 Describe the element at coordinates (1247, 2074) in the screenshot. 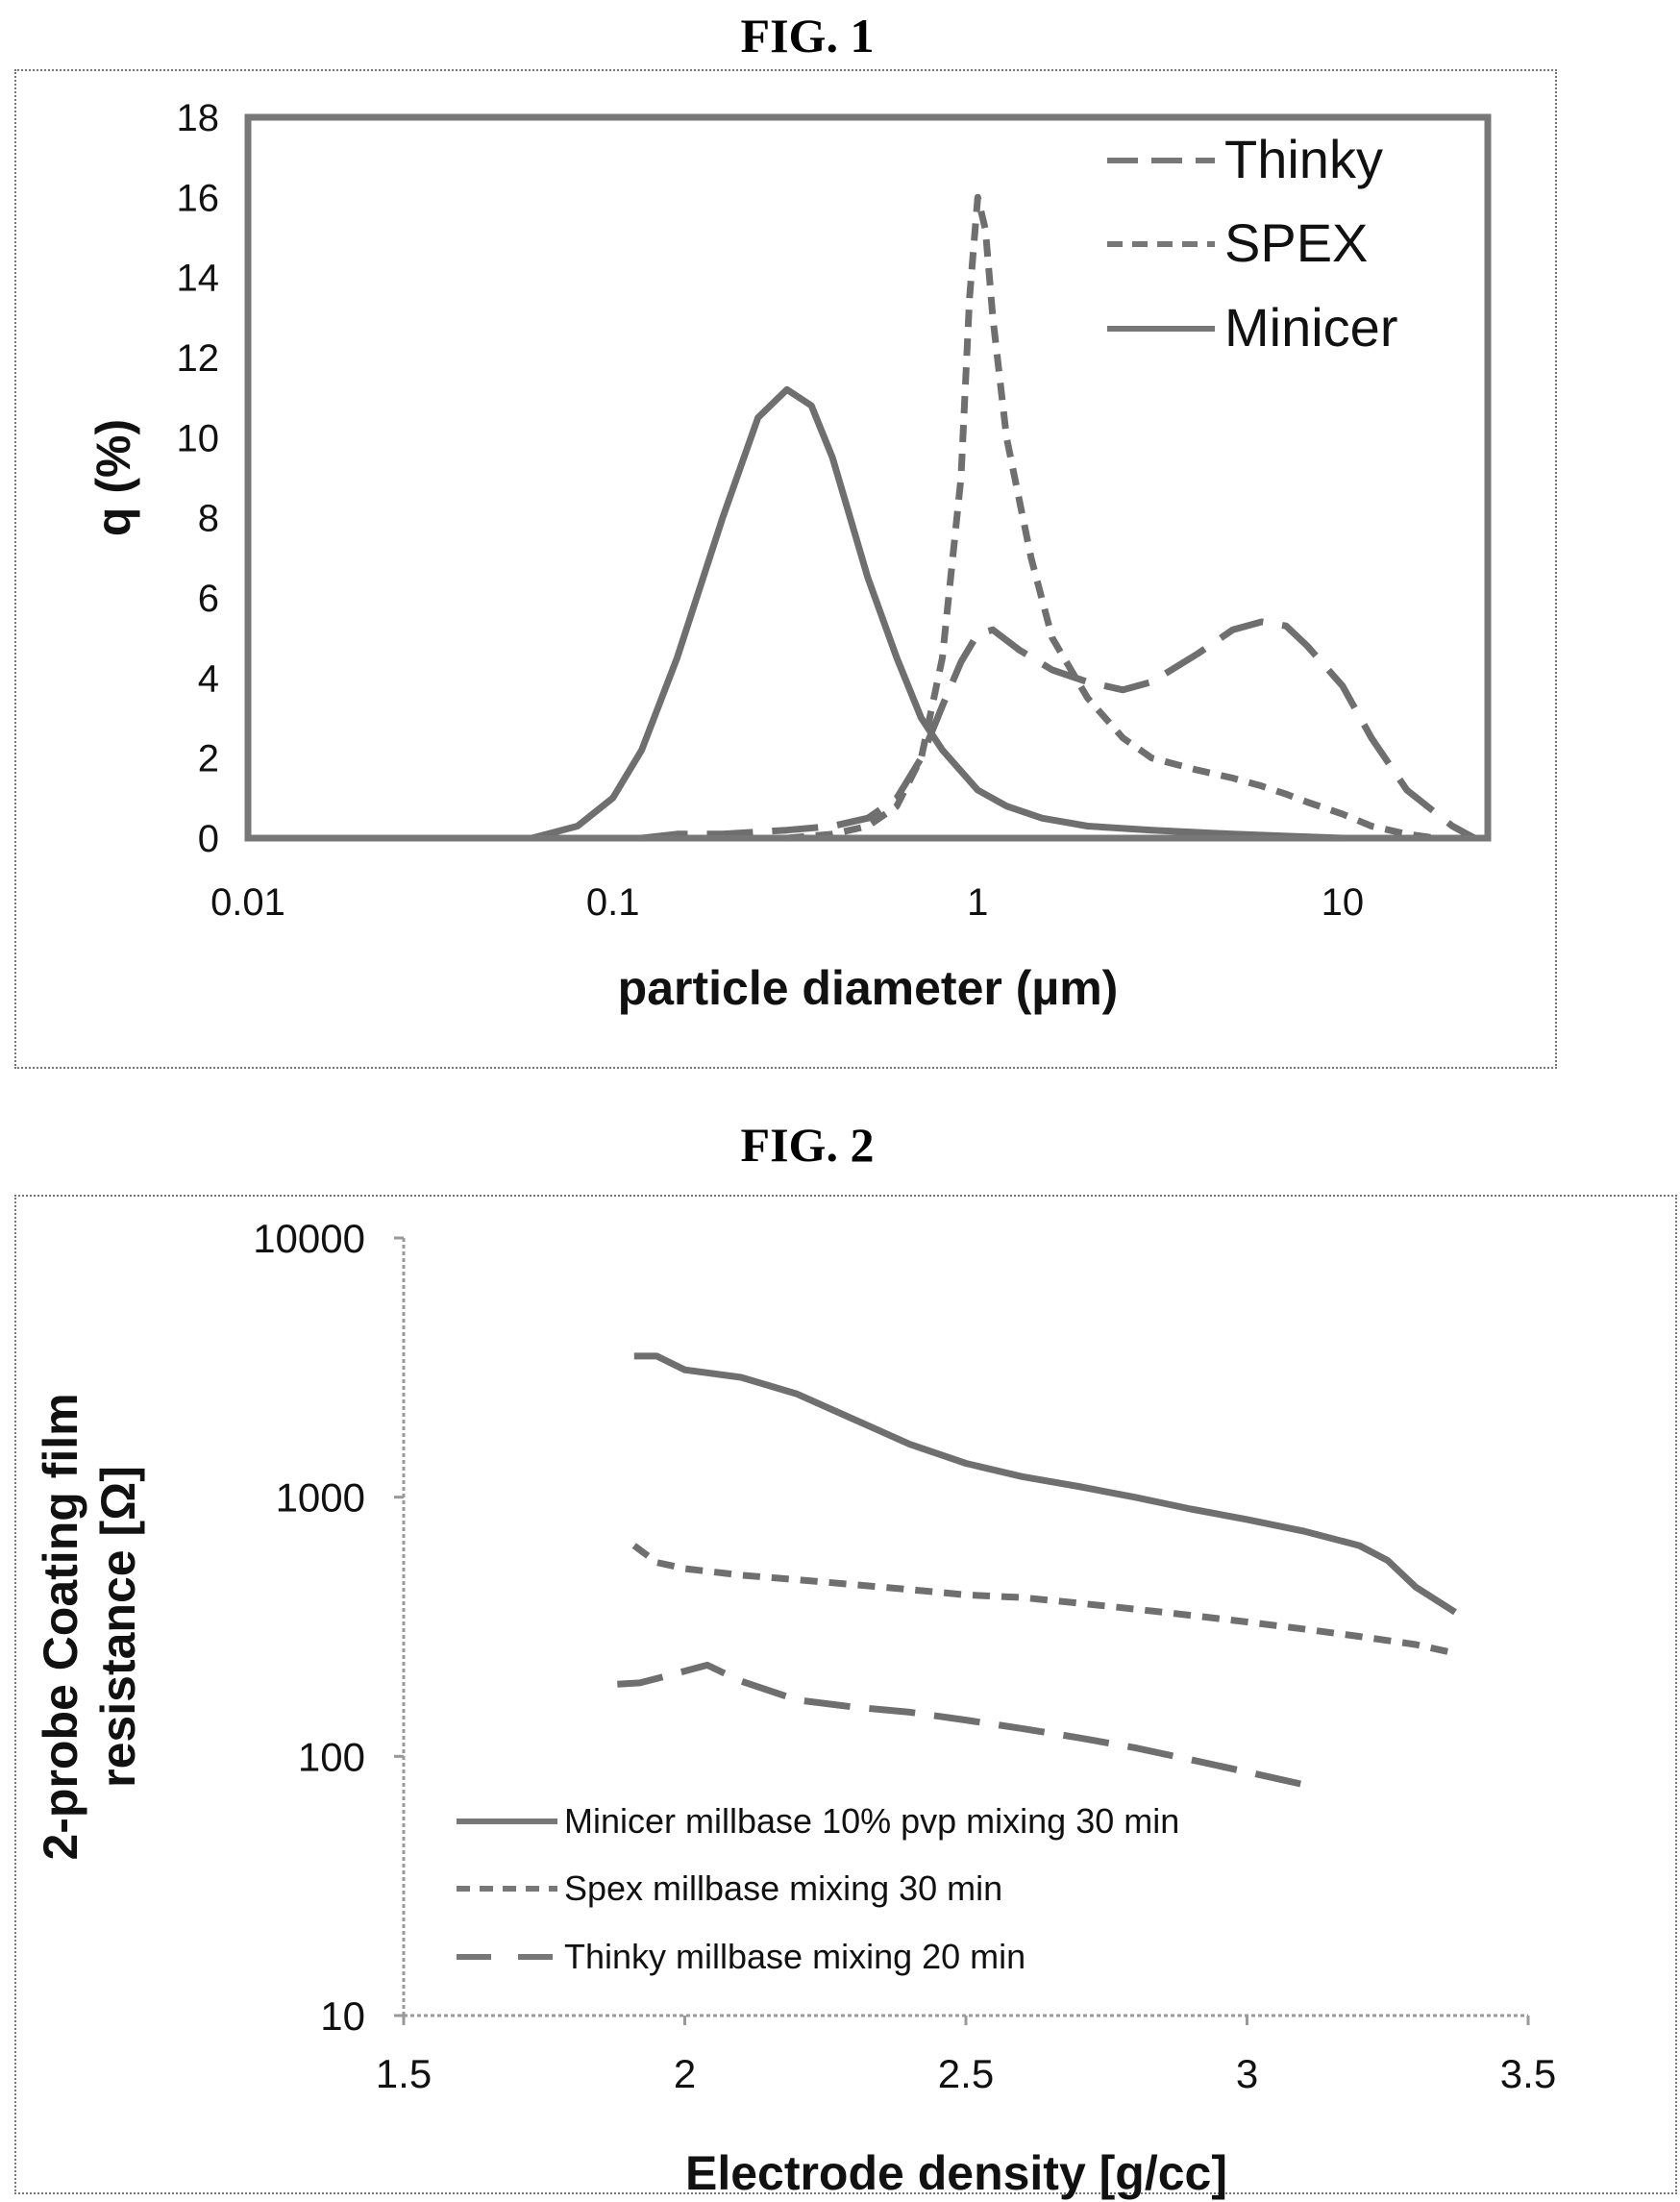

I see `x-tick-label: 3` at that location.